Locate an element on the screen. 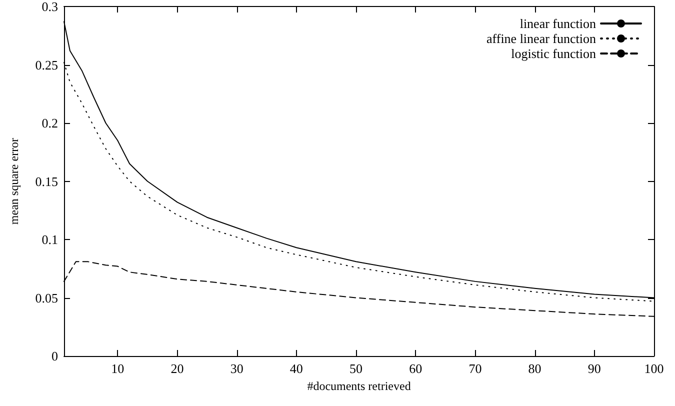 This screenshot has width=675, height=406. y-tick-label: 0.05 is located at coordinates (46, 298).